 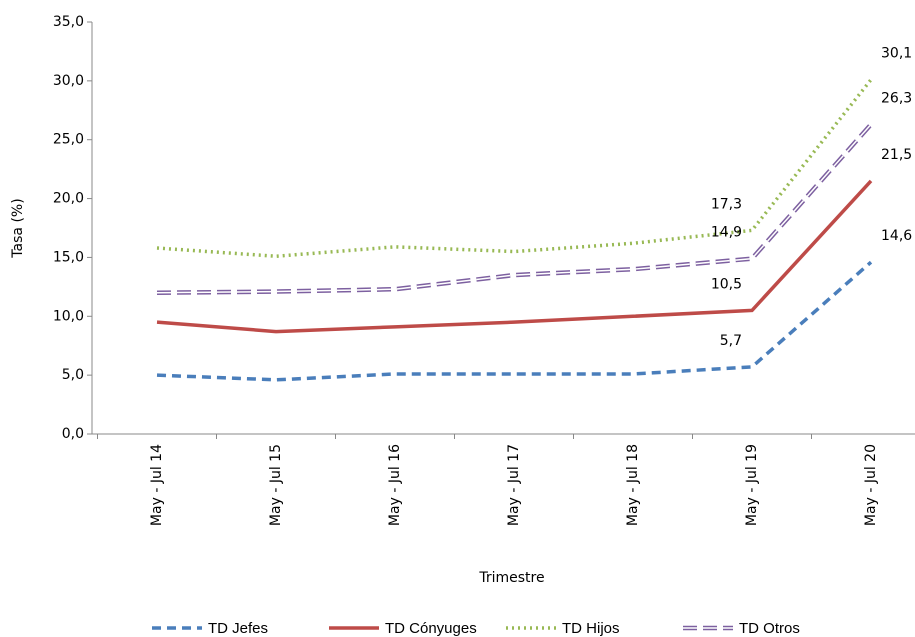 I want to click on data-label: 21,5, so click(x=896, y=155).